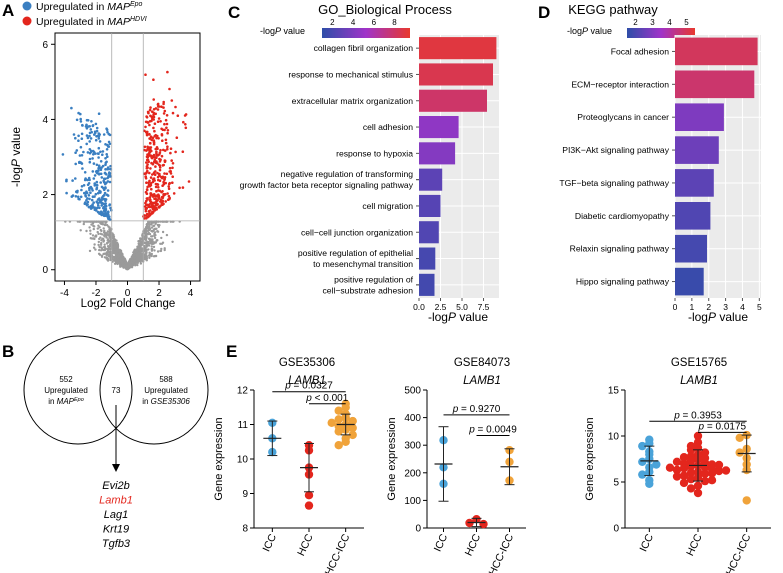 Image resolution: width=783 pixels, height=573 pixels. I want to click on bar-label: to mesenchymal transition, so click(363, 264).